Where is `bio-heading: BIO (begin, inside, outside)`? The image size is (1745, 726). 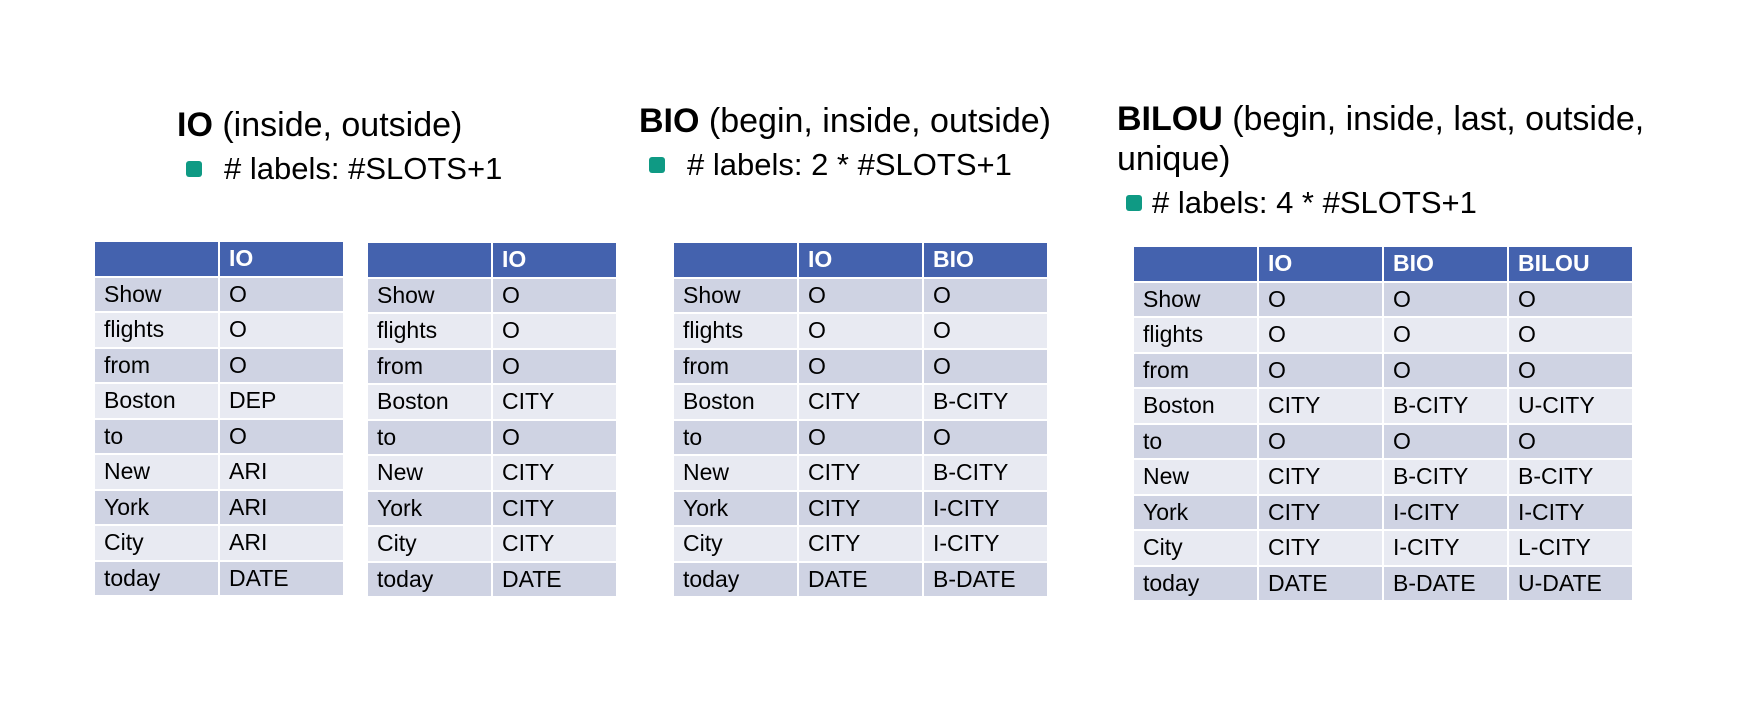
bio-heading: BIO (begin, inside, outside) is located at coordinates (845, 121).